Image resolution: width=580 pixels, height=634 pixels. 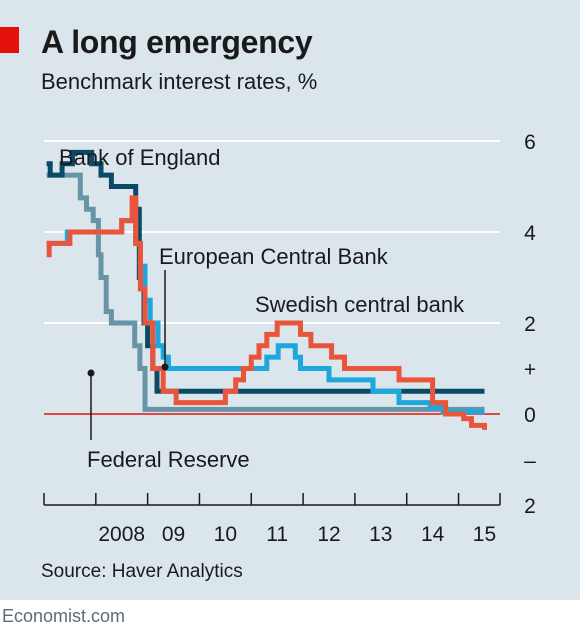 I want to click on y-tick-label-2: 2, so click(x=530, y=324).